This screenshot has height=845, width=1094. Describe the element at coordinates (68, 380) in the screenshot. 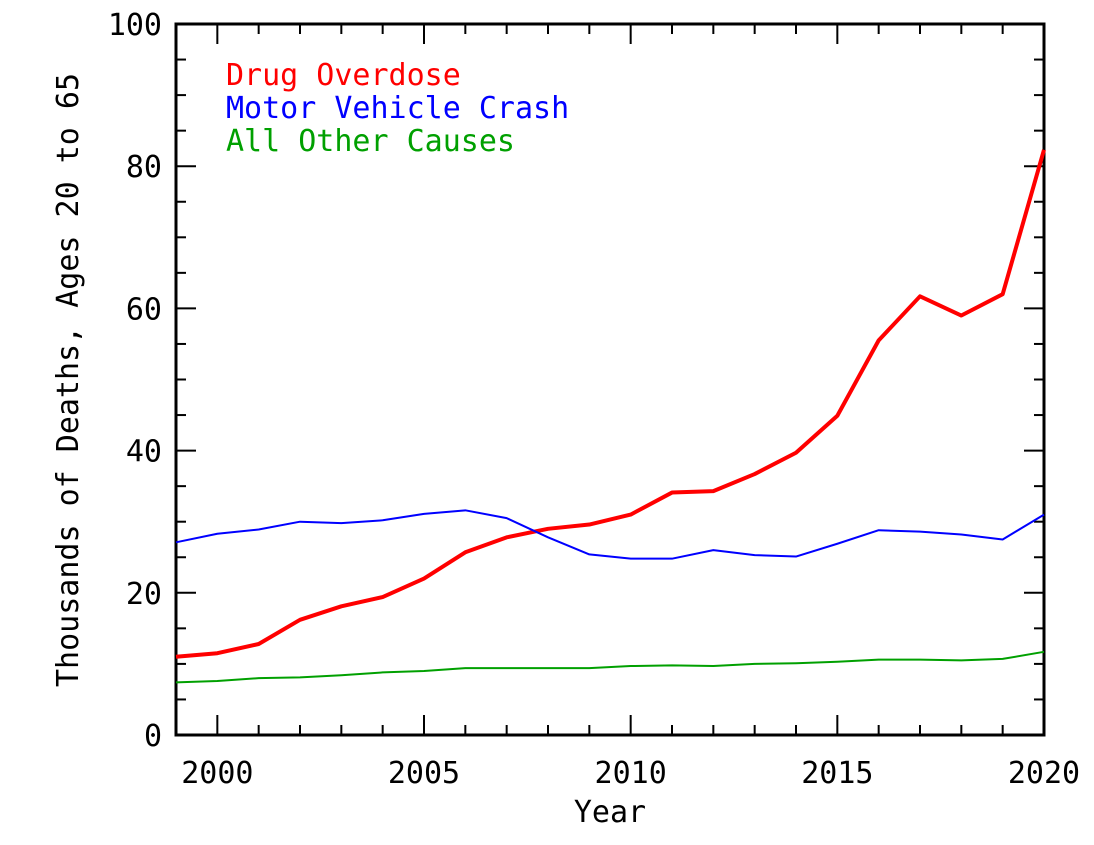

I see `y-axis-title: Thousands of Deaths, Ages 20 to 65` at that location.